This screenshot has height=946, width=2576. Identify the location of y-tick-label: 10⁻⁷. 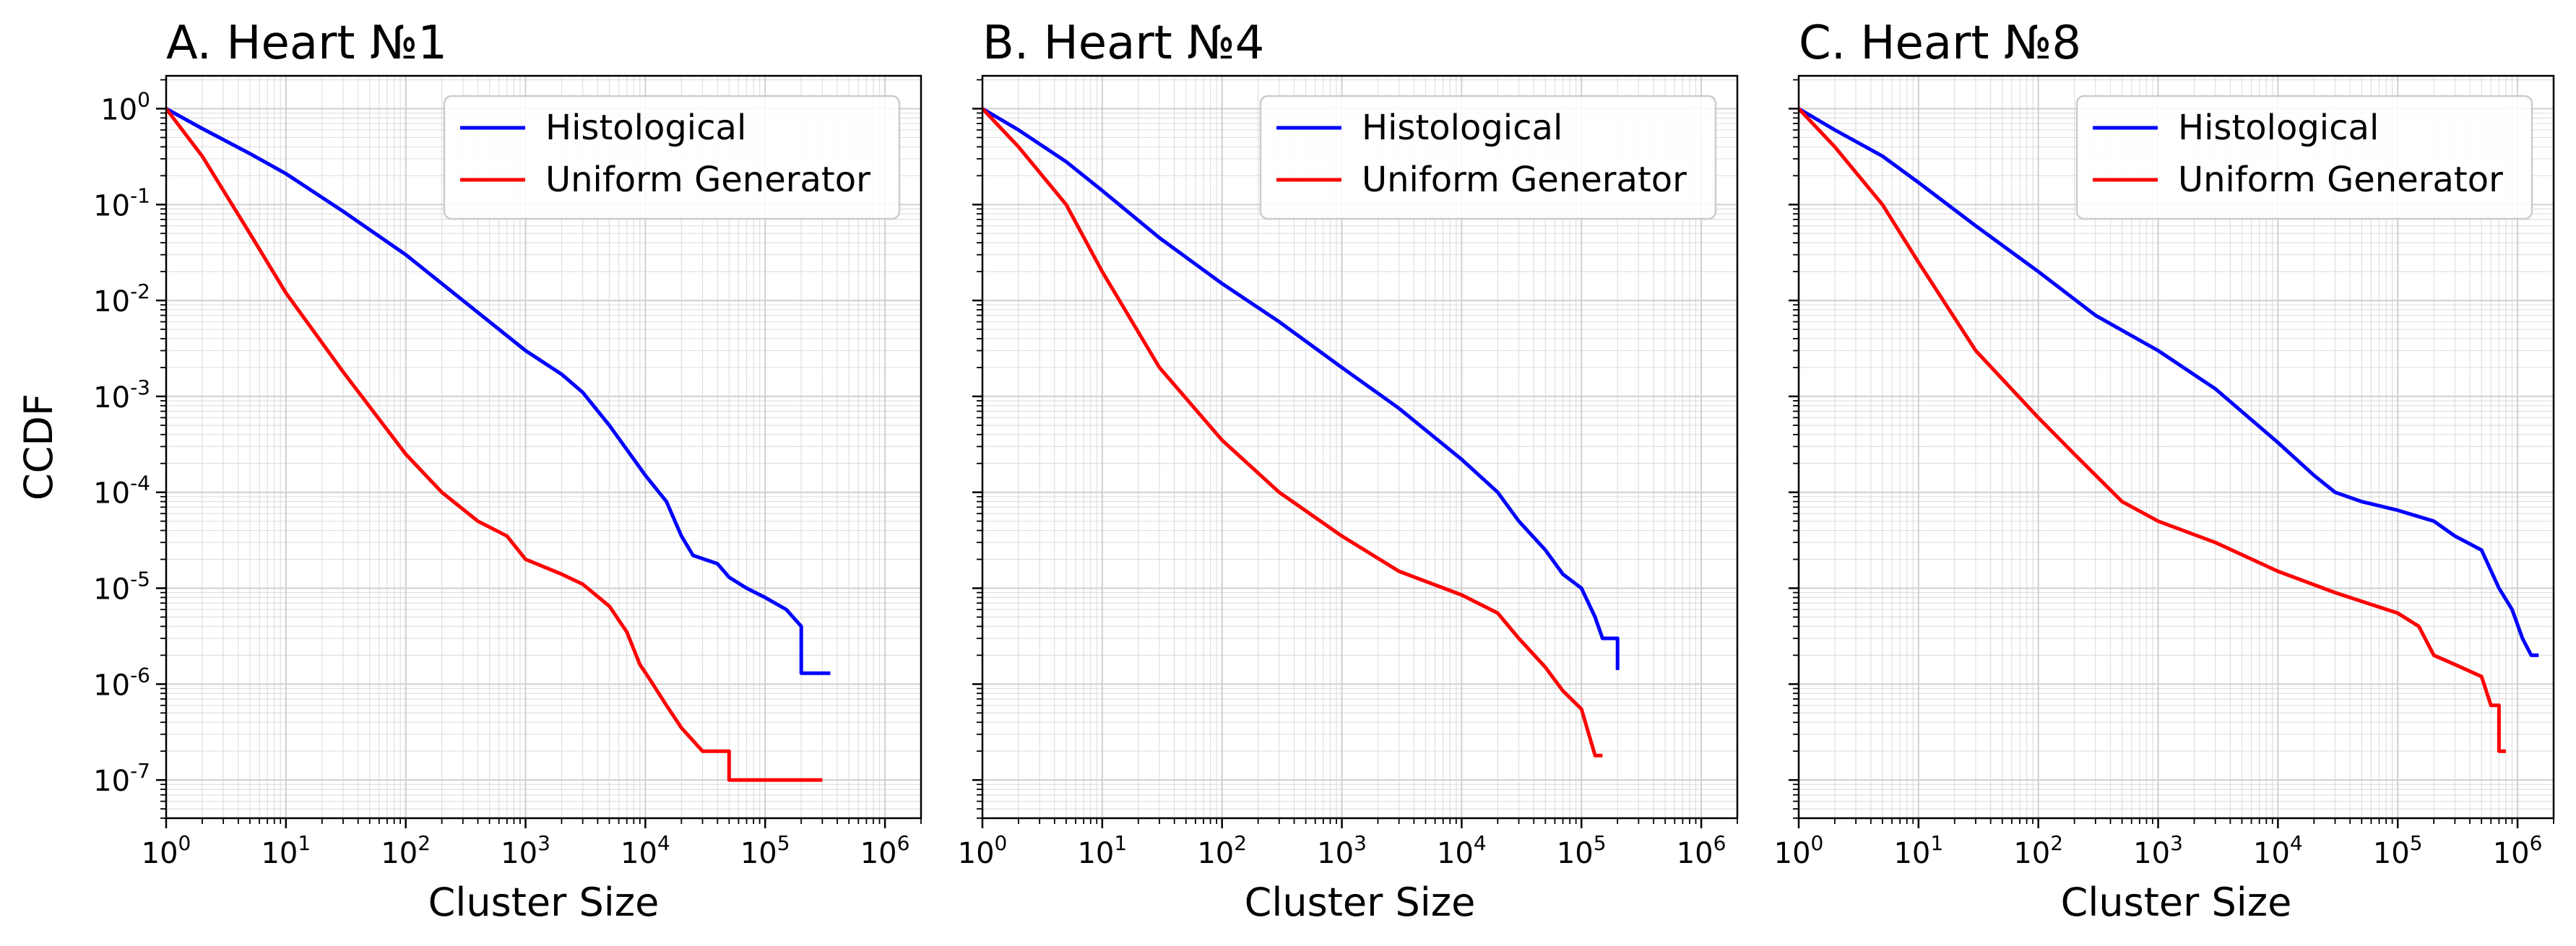
(121, 778).